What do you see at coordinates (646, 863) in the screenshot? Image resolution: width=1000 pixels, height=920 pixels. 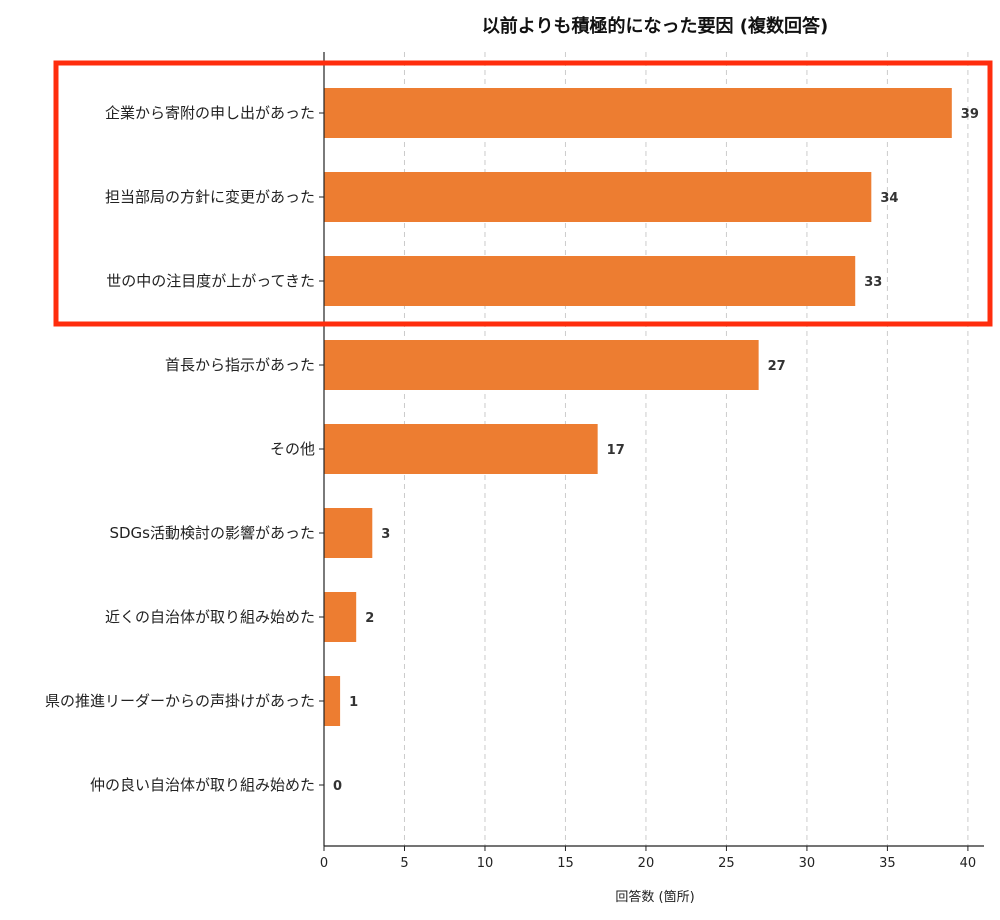 I see `x-tick-label: 20` at bounding box center [646, 863].